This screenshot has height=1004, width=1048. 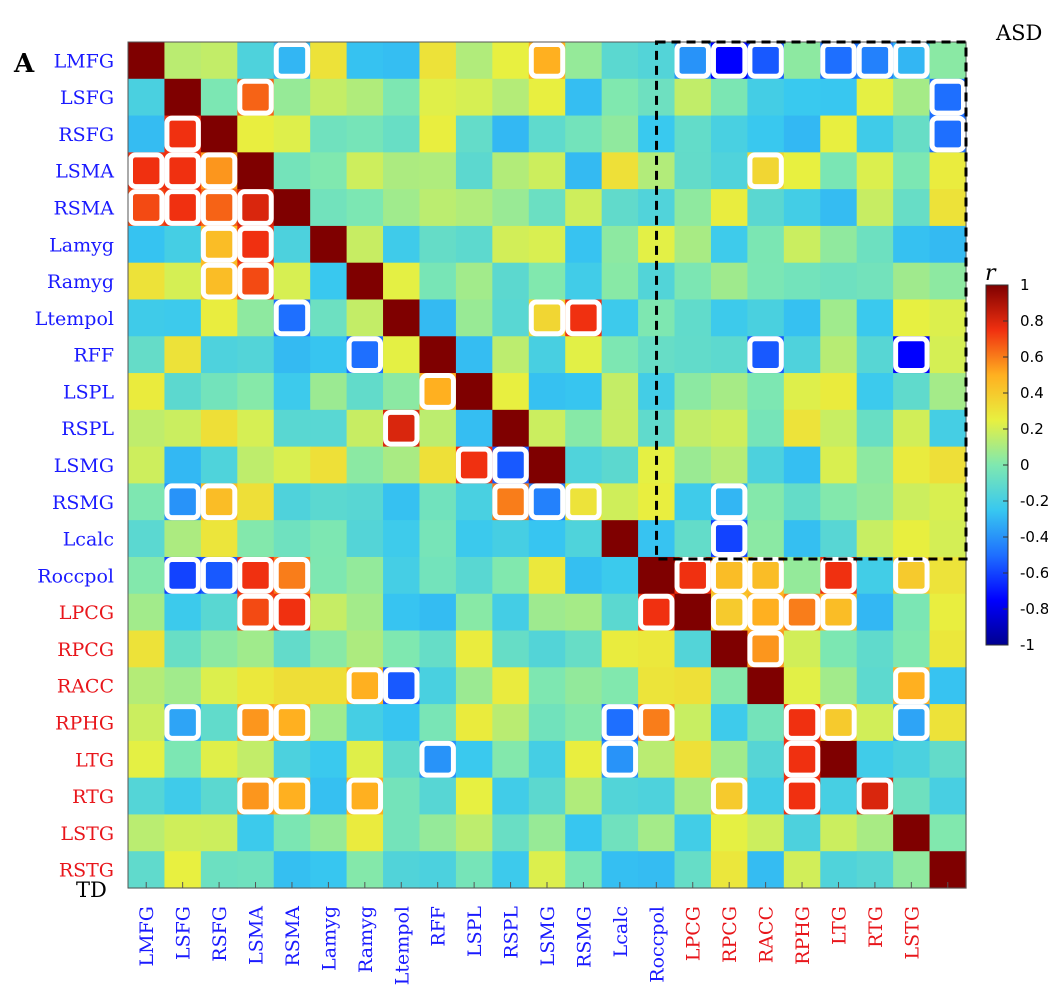 What do you see at coordinates (84, 723) in the screenshot?
I see `row-label: RPHG` at bounding box center [84, 723].